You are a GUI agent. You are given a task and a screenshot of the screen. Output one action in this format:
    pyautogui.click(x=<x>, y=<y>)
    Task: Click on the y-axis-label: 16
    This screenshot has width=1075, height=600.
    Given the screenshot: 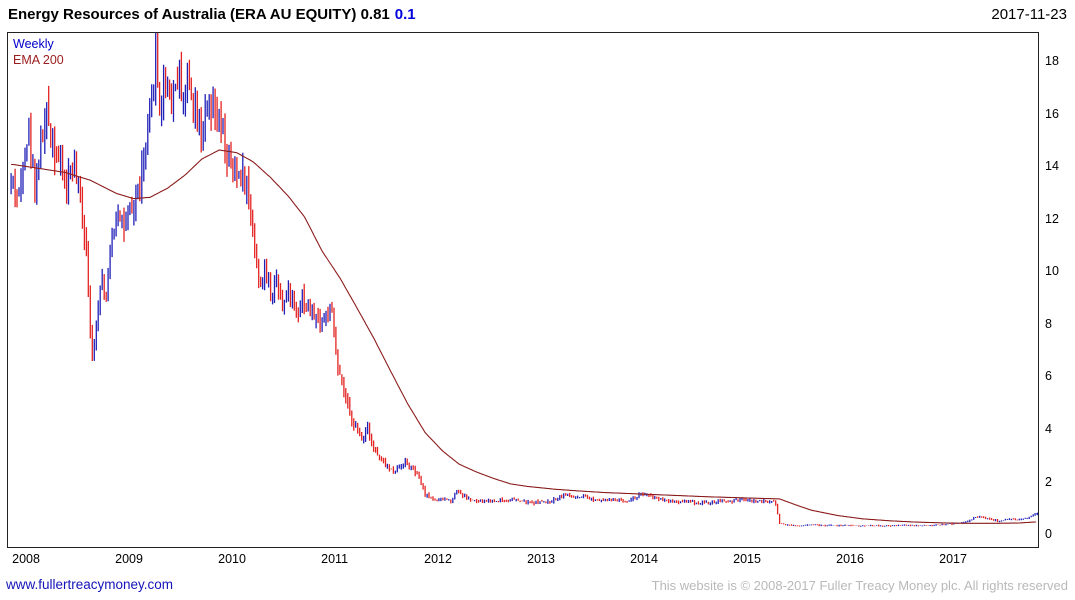 What is the action you would take?
    pyautogui.click(x=1052, y=113)
    